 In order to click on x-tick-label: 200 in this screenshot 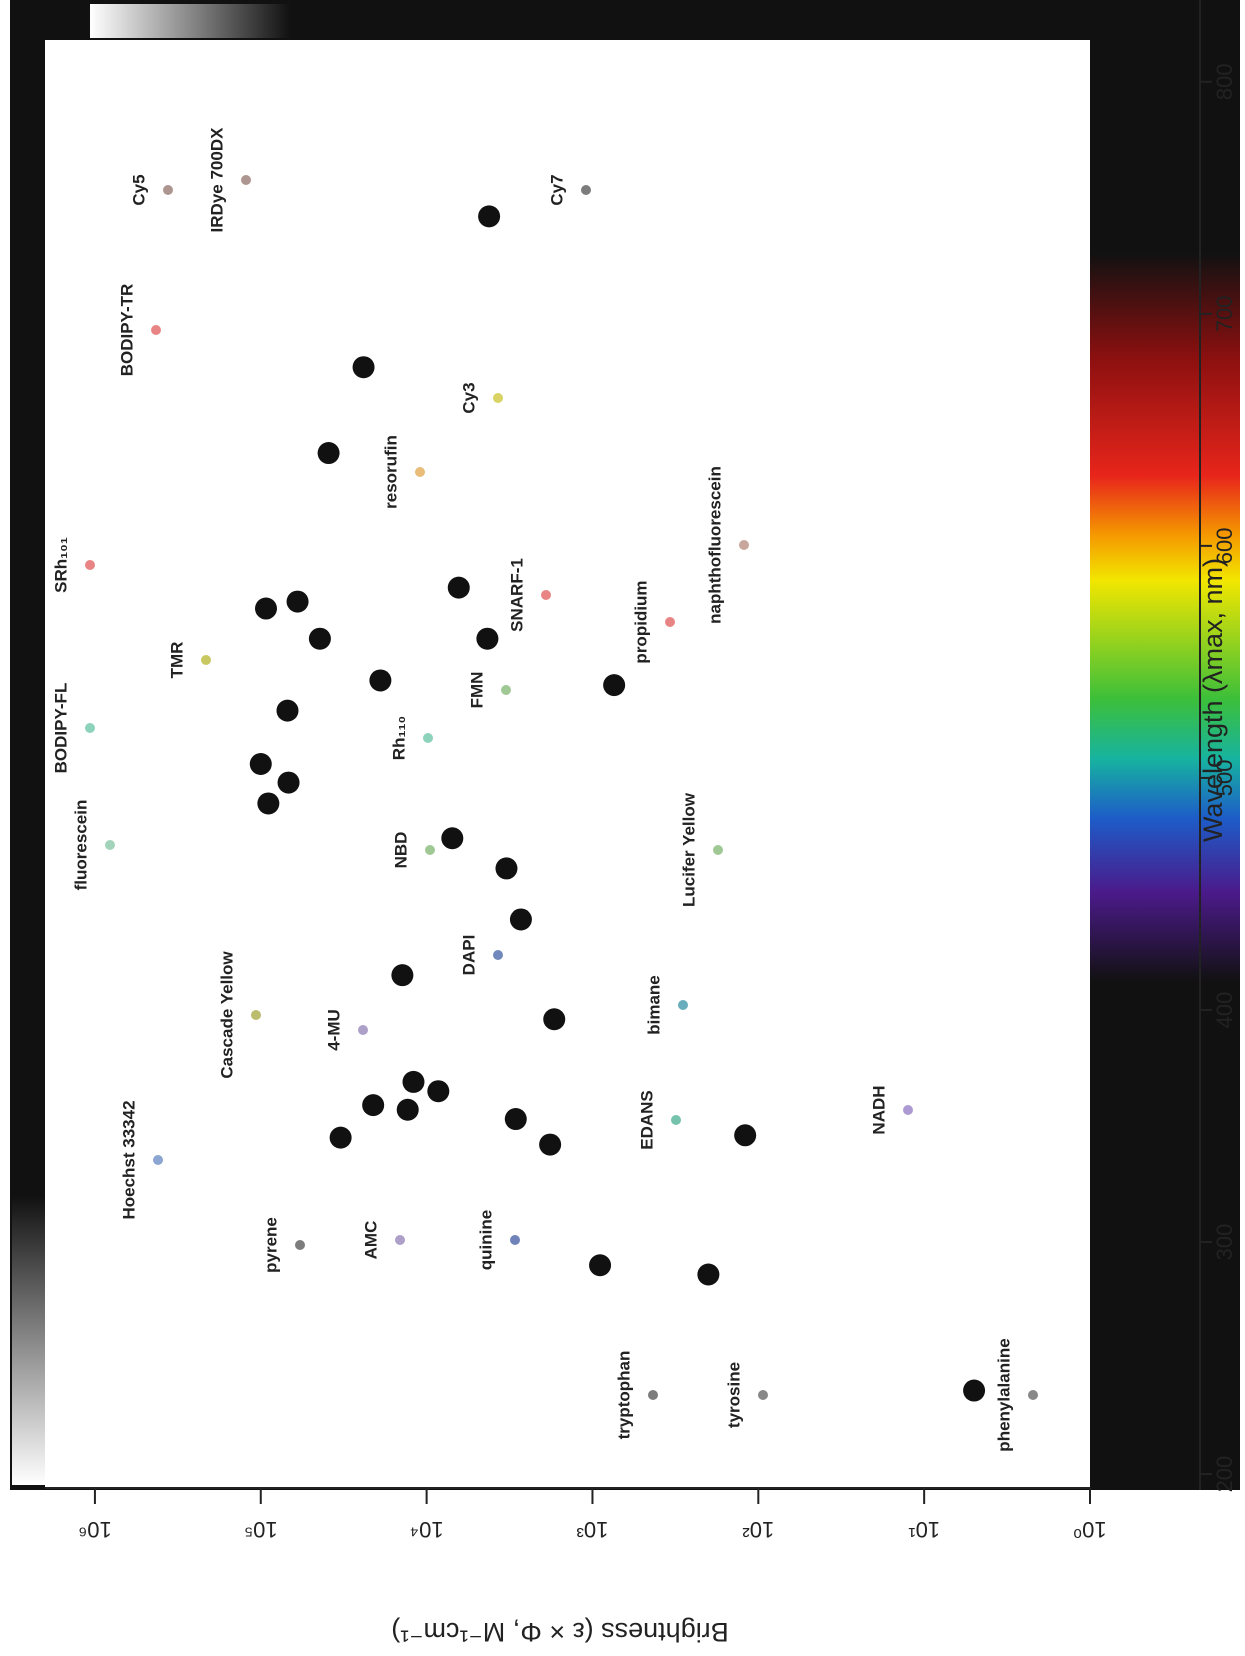, I will do `click(1224, 1474)`.